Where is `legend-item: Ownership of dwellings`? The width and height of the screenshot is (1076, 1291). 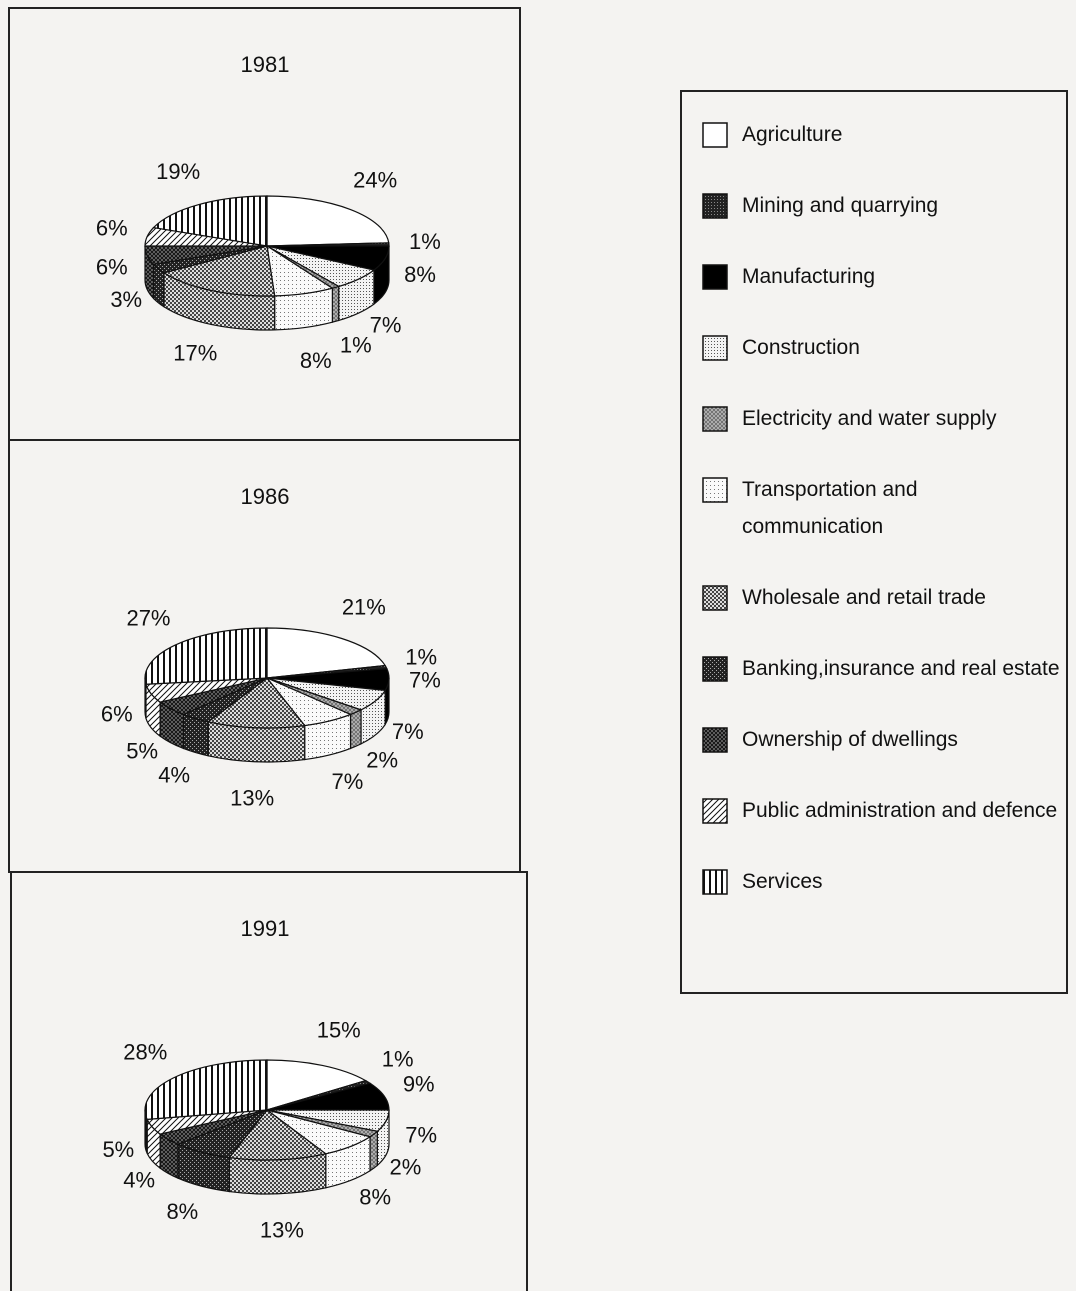
legend-item: Ownership of dwellings is located at coordinates (884, 739).